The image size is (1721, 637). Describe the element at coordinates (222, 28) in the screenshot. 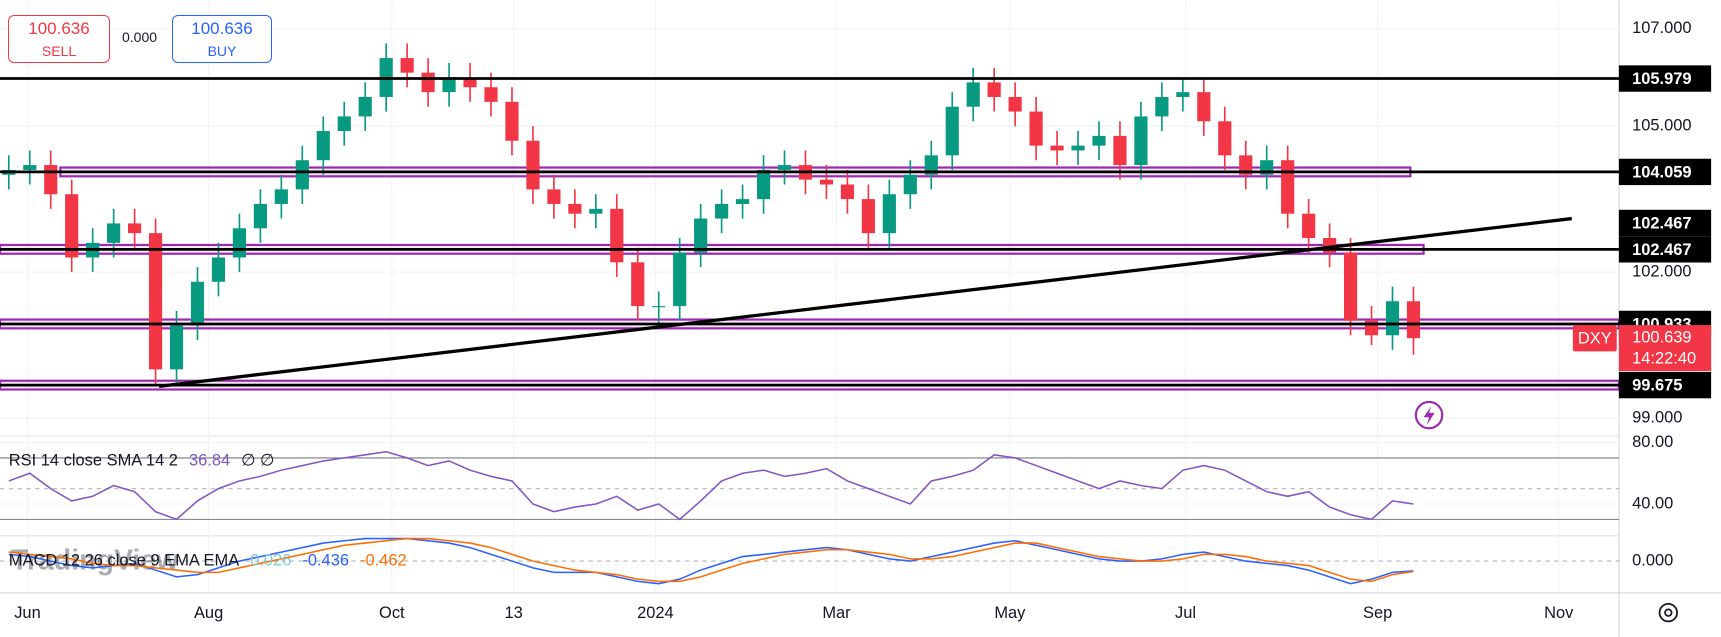

I see `buy-price: 100.636` at that location.